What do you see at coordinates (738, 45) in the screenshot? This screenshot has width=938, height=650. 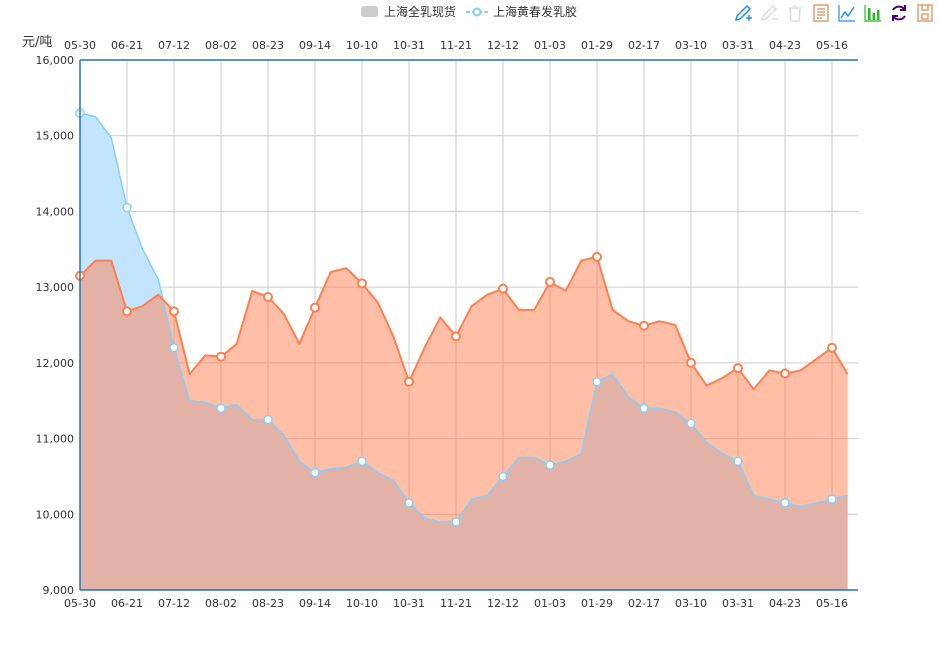 I see `x-tick-label-top: 03-31` at bounding box center [738, 45].